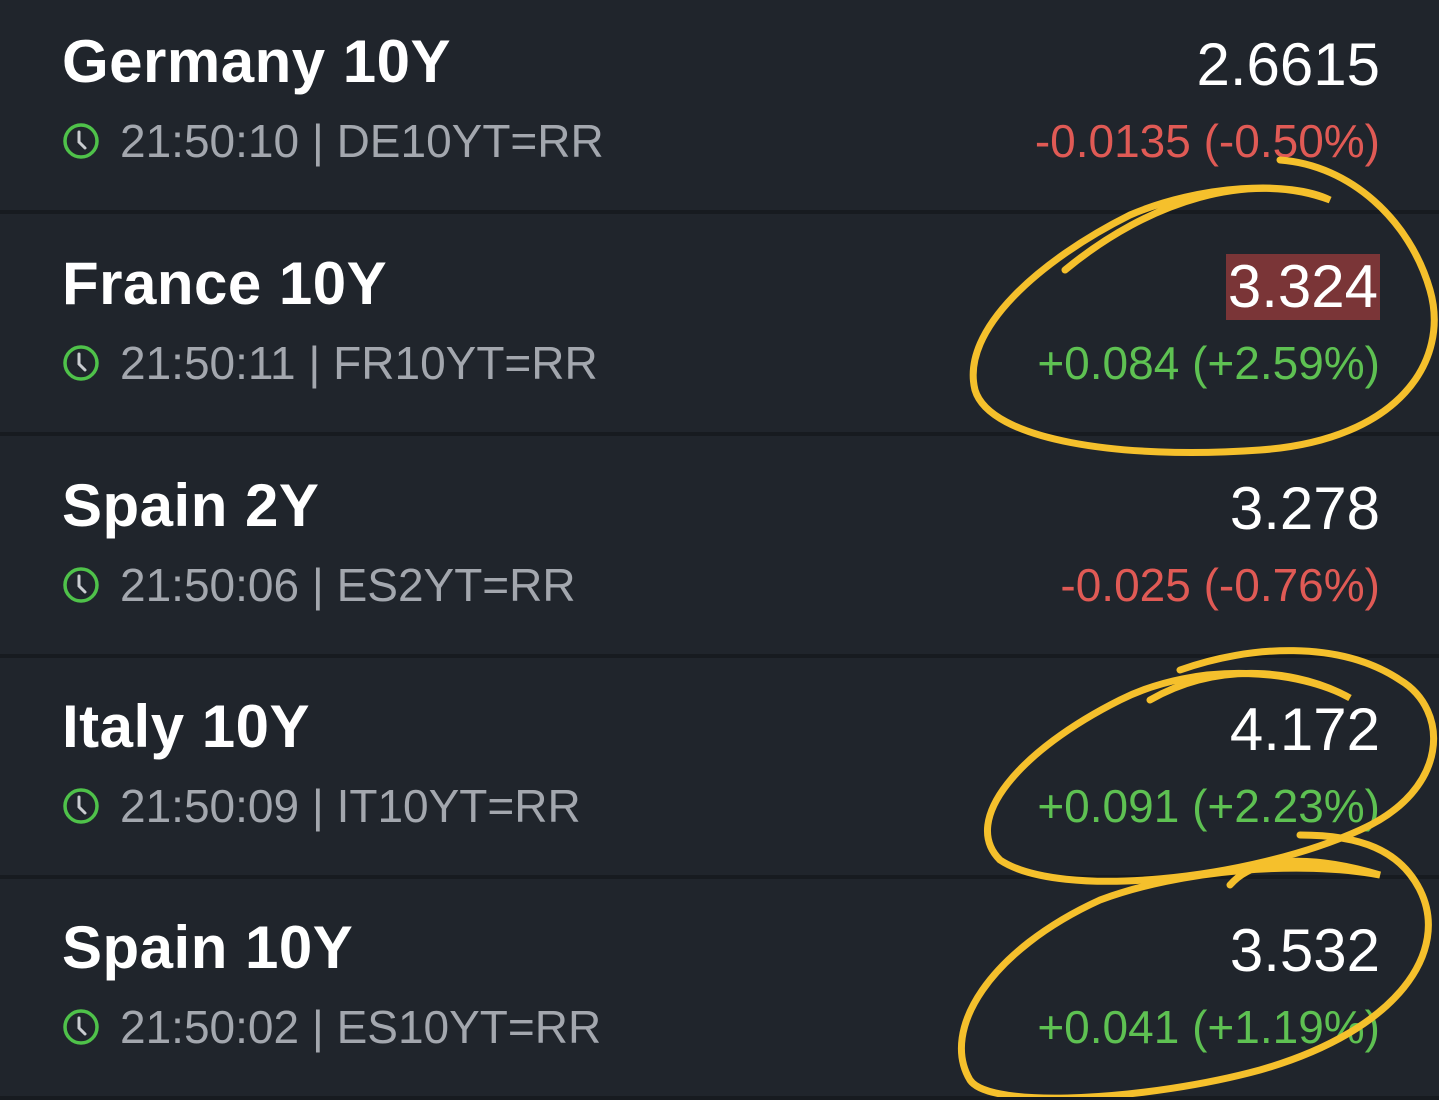  I want to click on quote-meta: 21:50:10 | DE10YT=RR, so click(333, 141).